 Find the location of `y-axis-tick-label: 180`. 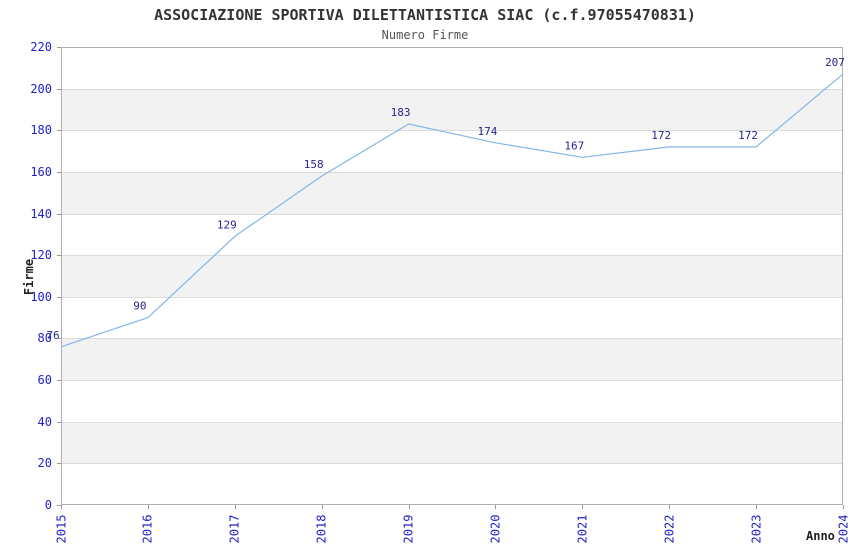

y-axis-tick-label: 180 is located at coordinates (41, 130).